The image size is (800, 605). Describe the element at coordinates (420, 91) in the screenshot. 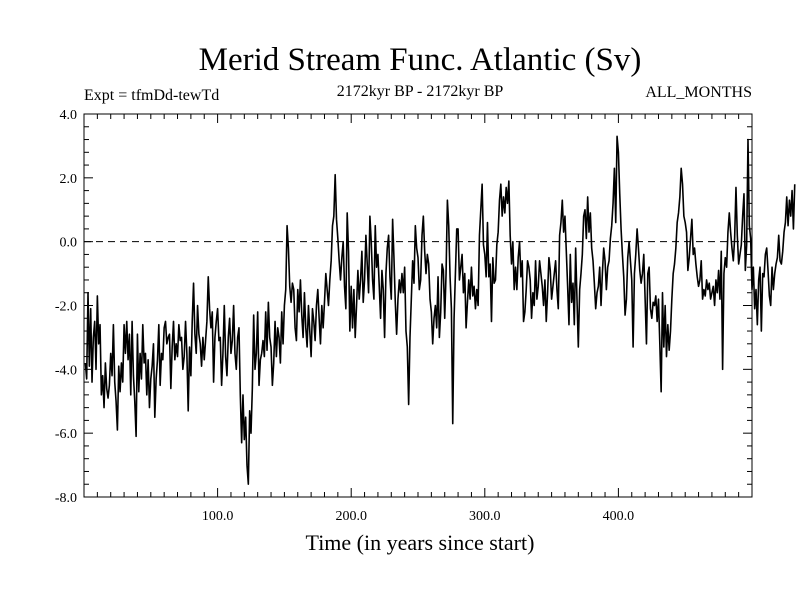

I see `chart-subtitle: 2172kyr BP - 2172kyr BP` at that location.